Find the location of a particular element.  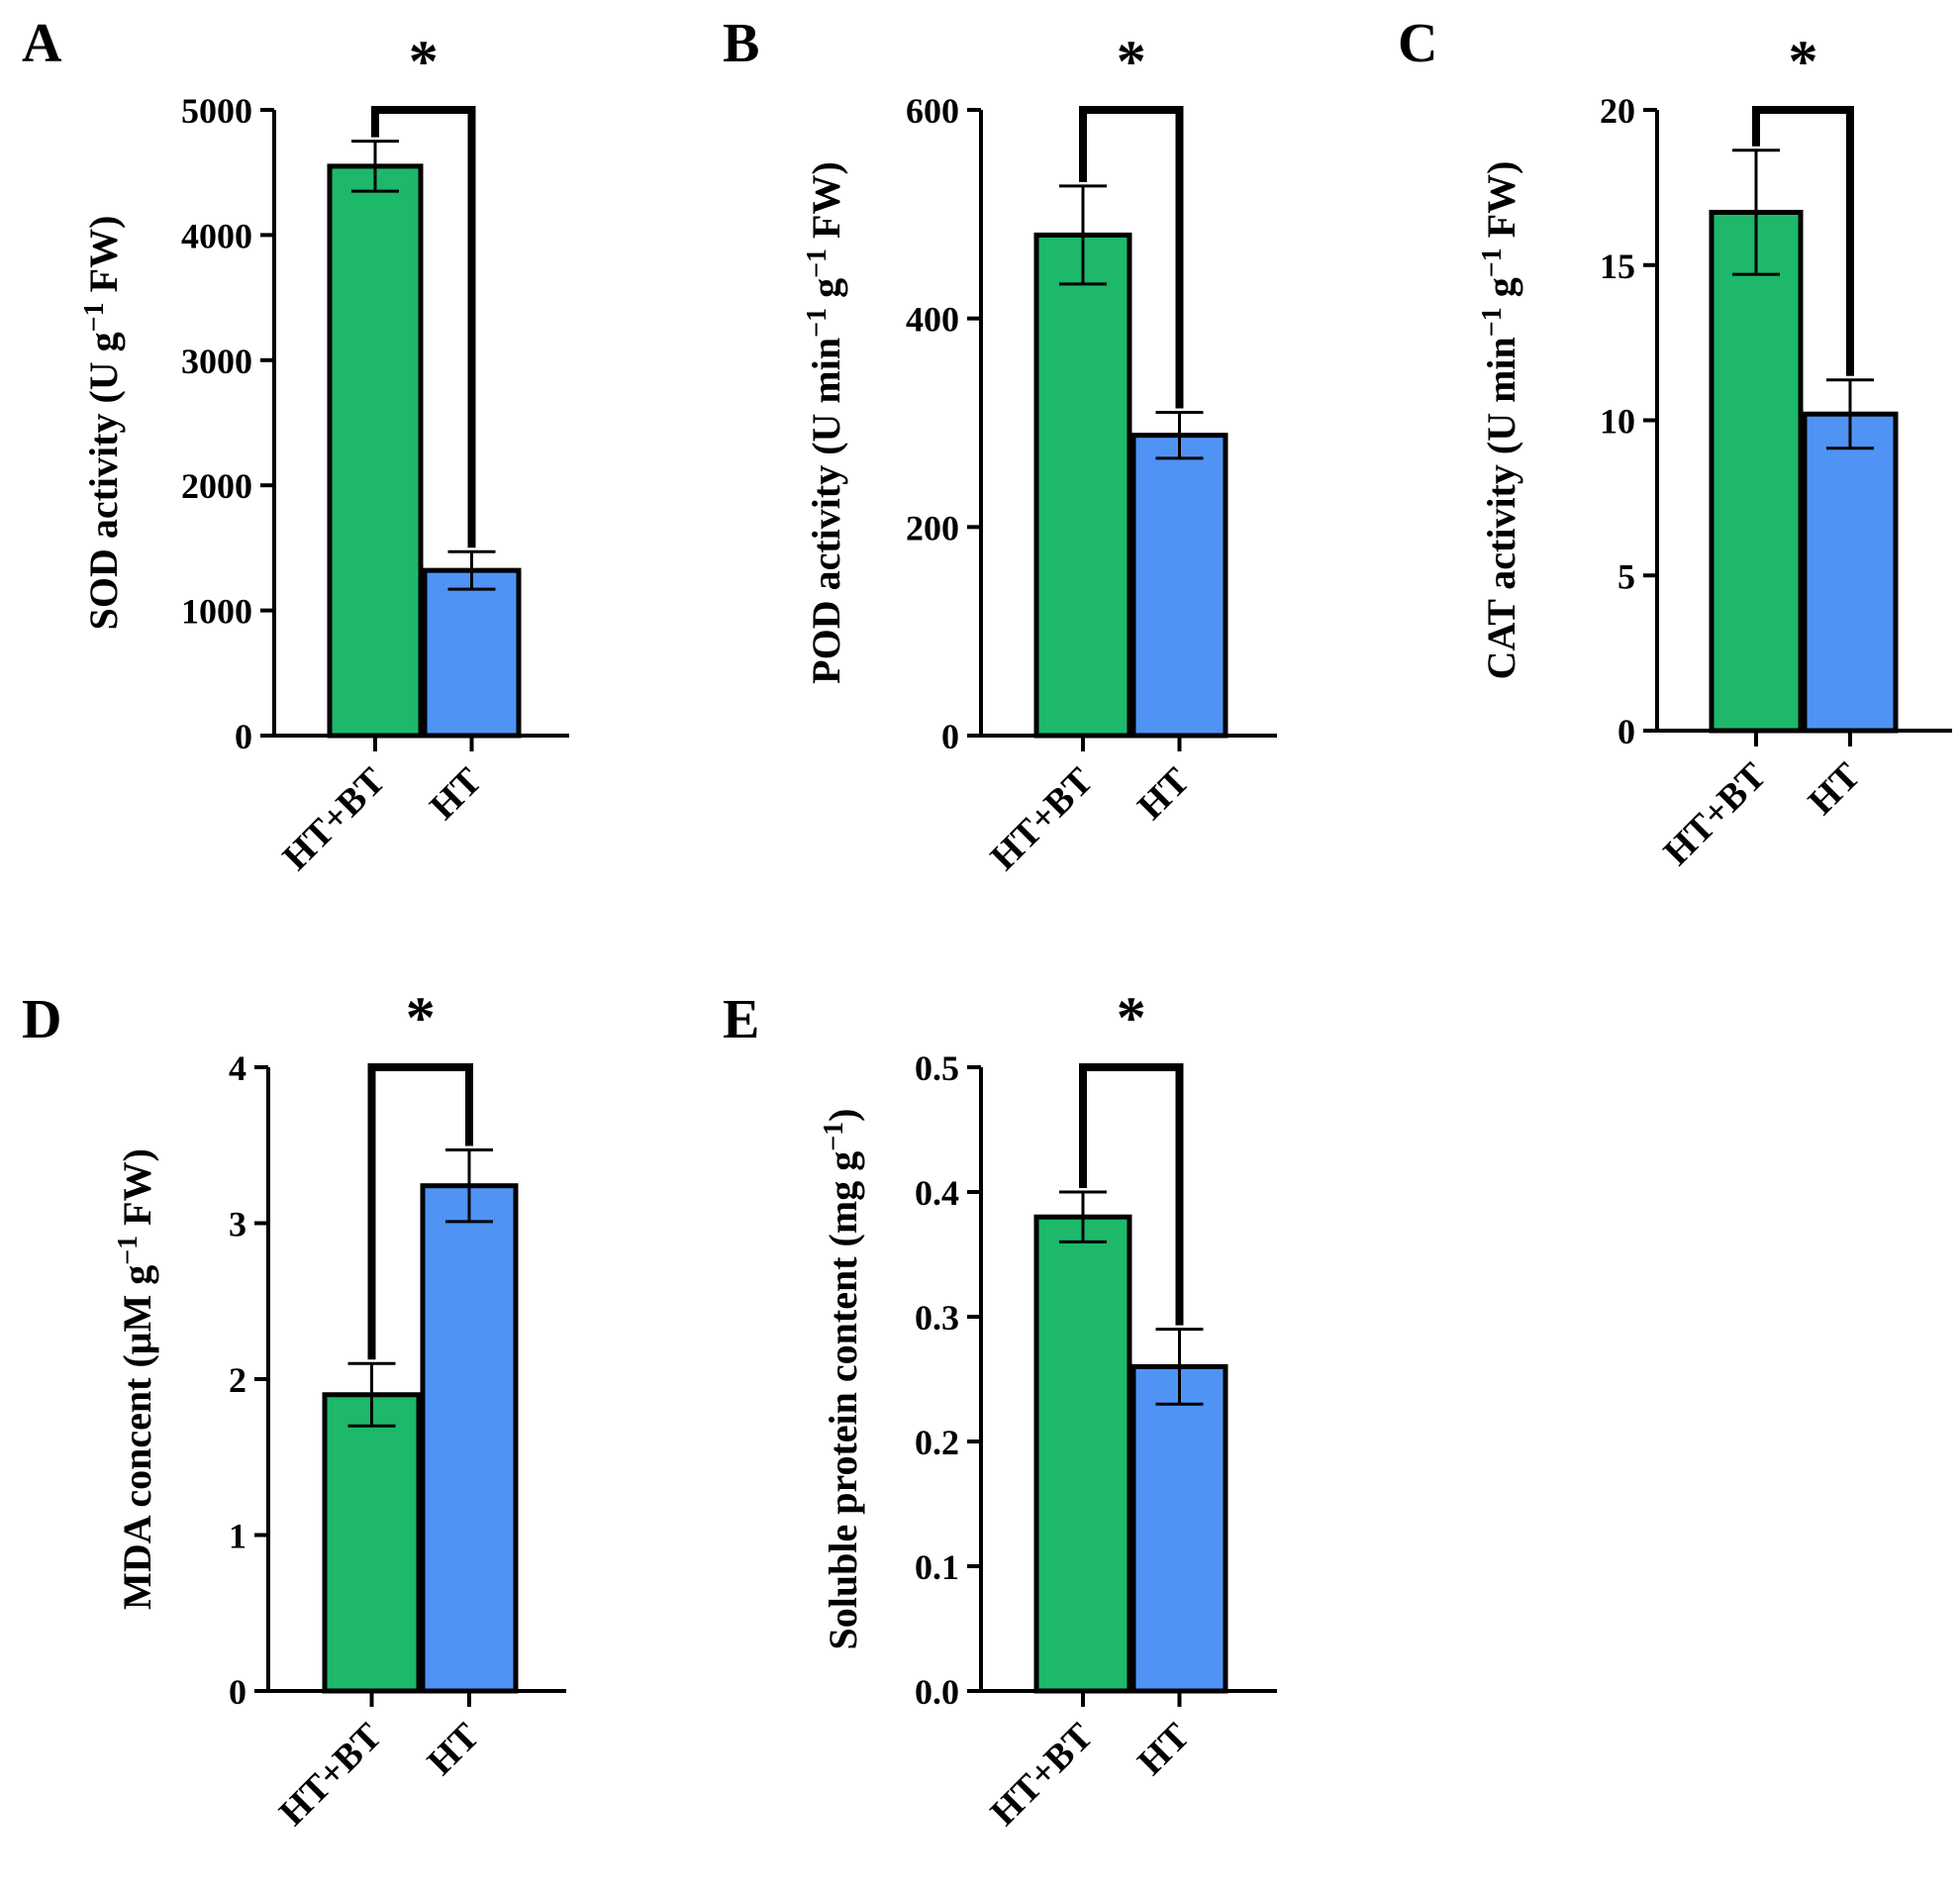

y-tick-label: 5000 is located at coordinates (216, 111).